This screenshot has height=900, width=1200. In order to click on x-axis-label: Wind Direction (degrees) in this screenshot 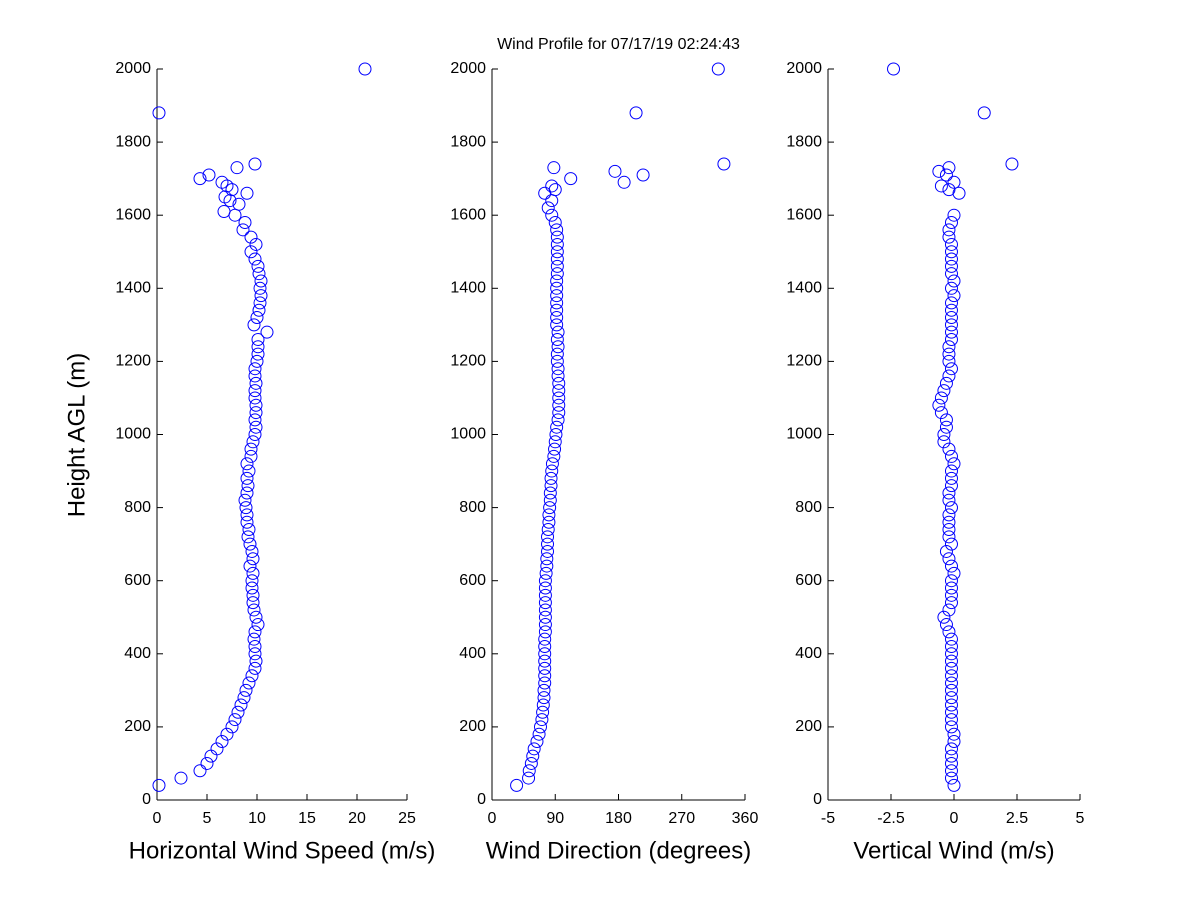, I will do `click(618, 850)`.